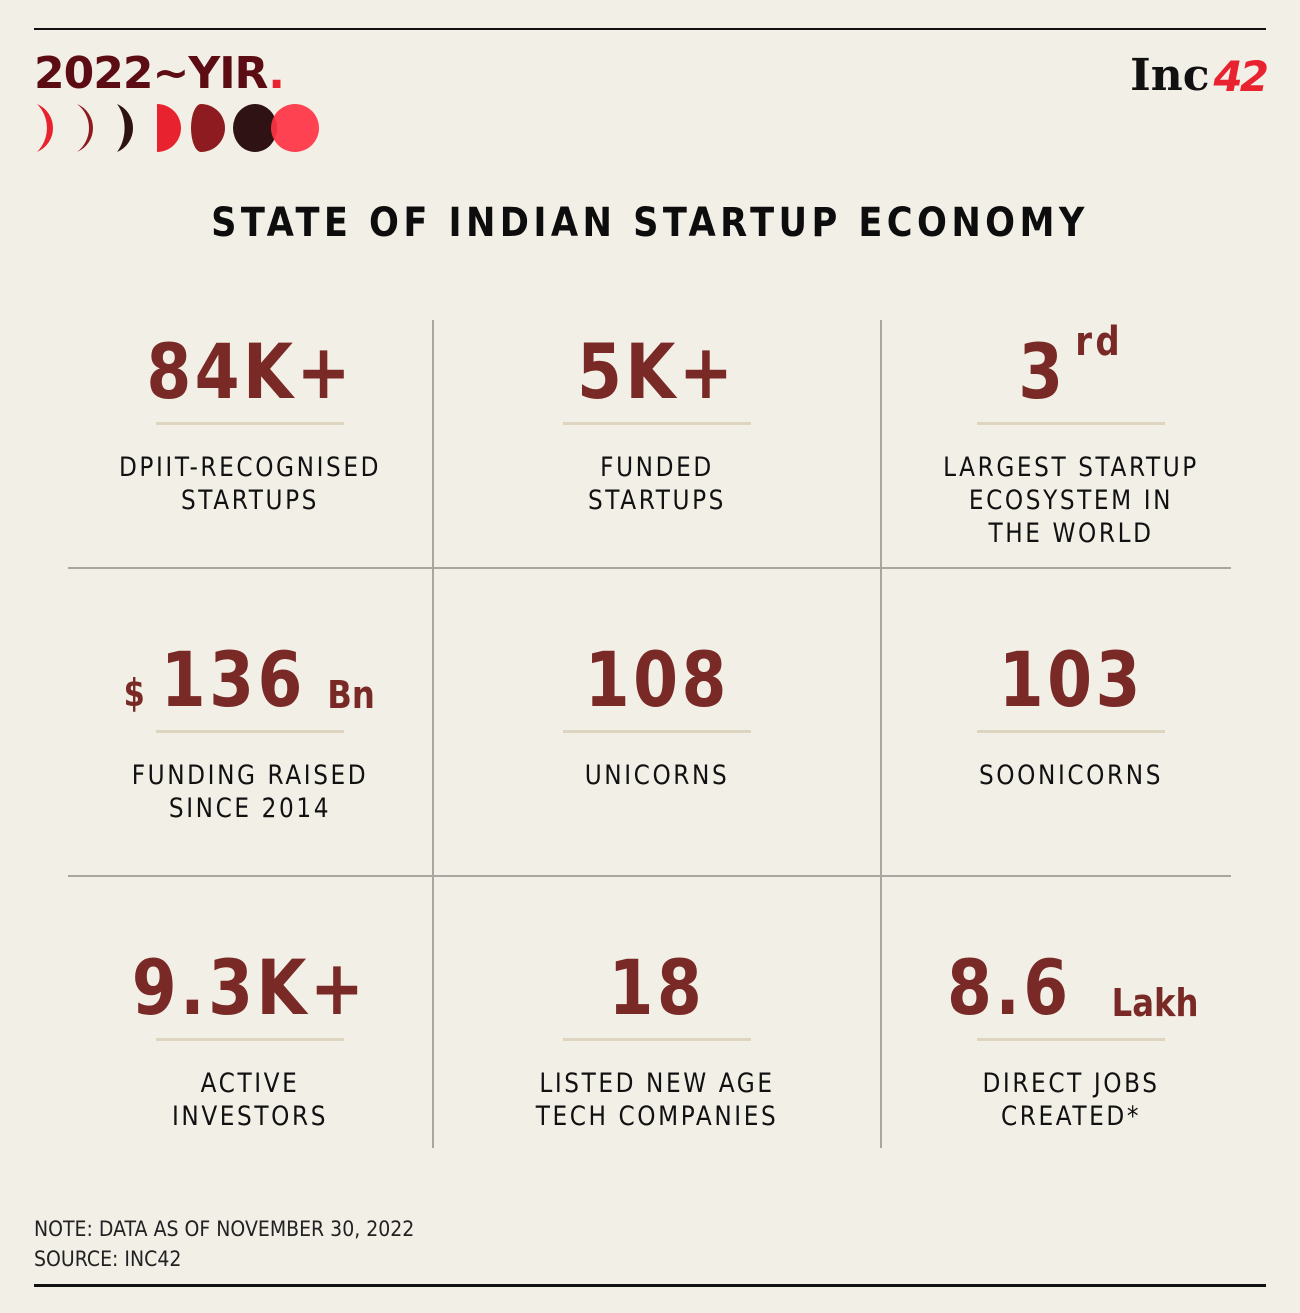 The width and height of the screenshot is (1300, 1313). I want to click on page-title: STATE OF INDIAN STARTUP ECONOMY, so click(650, 223).